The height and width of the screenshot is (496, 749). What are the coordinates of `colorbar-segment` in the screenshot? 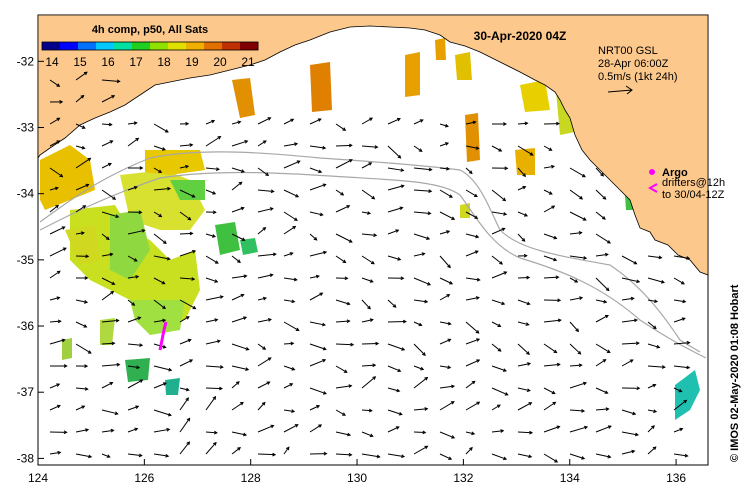 It's located at (105, 46).